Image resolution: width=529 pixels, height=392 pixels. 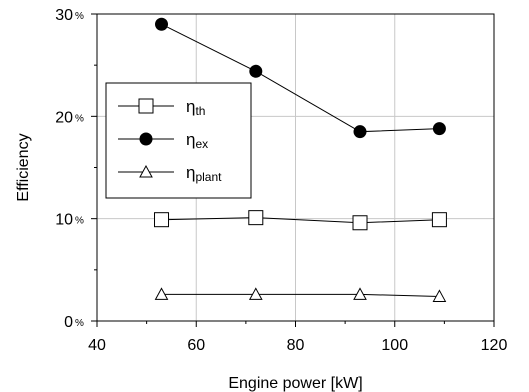 What do you see at coordinates (296, 345) in the screenshot?
I see `x-tick-label: 80` at bounding box center [296, 345].